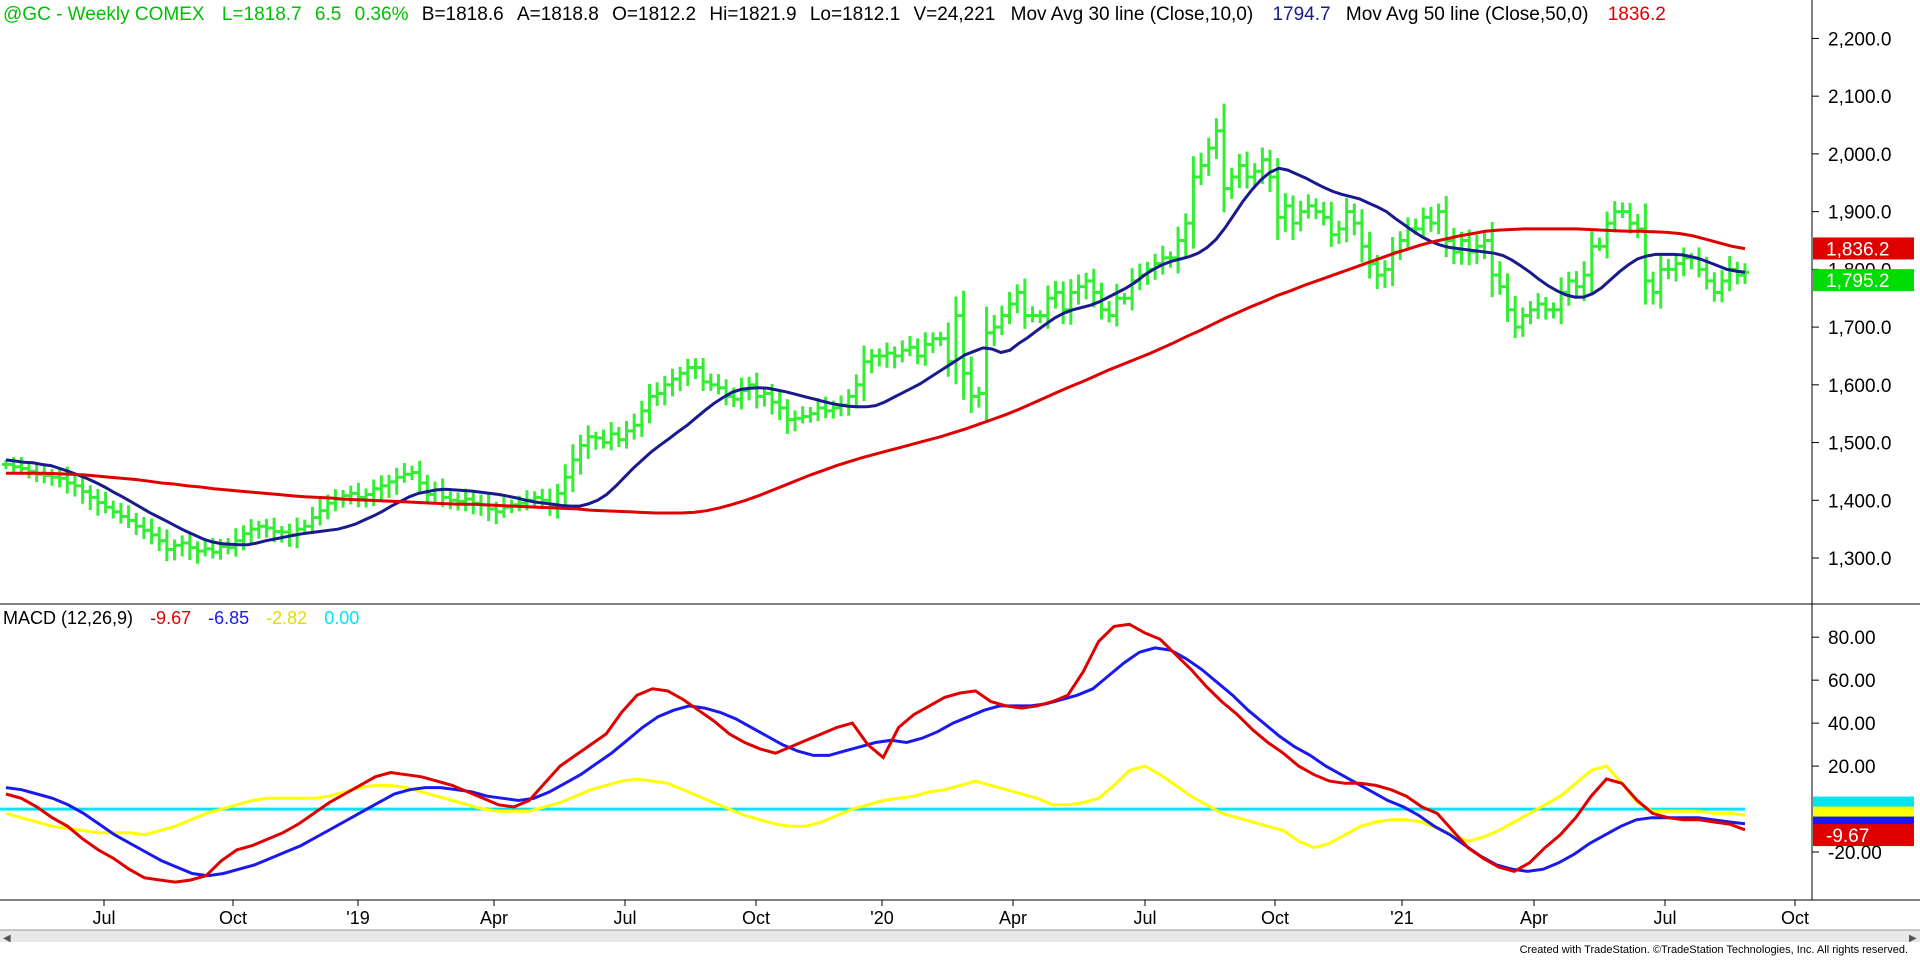 The height and width of the screenshot is (963, 1920). Describe the element at coordinates (960, 936) in the screenshot. I see `scrollbar-track` at that location.